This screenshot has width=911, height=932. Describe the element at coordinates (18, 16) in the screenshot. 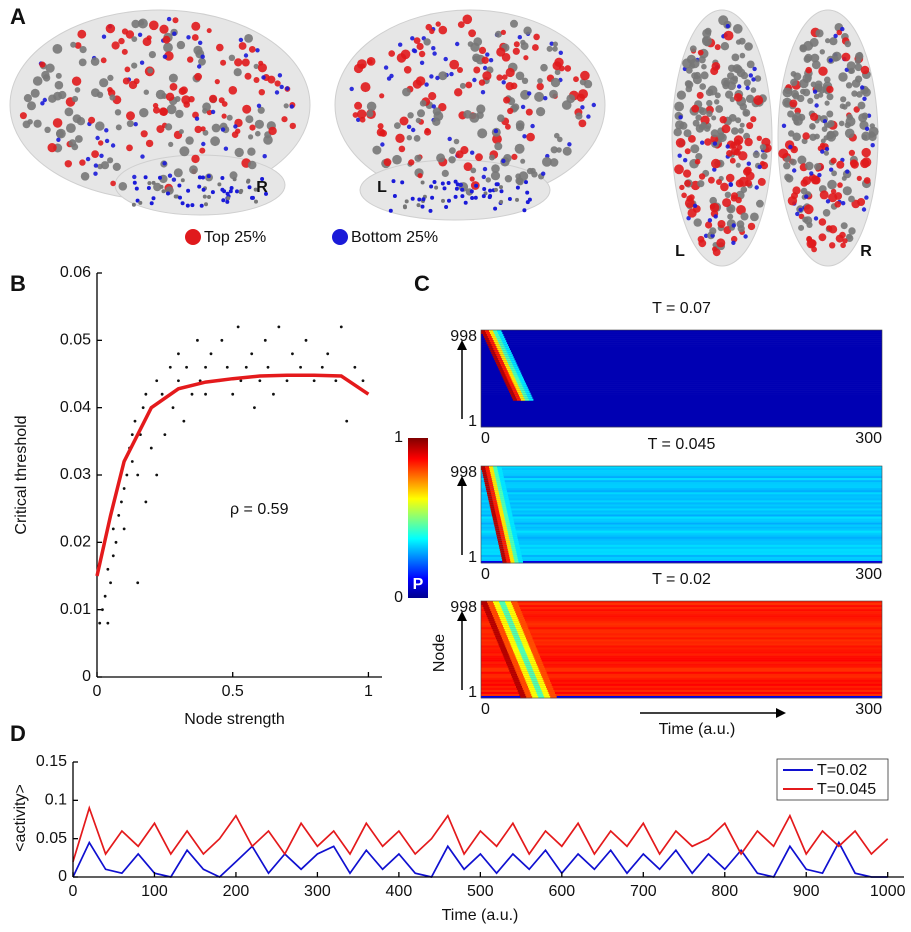

I see `panel-label: A` at that location.